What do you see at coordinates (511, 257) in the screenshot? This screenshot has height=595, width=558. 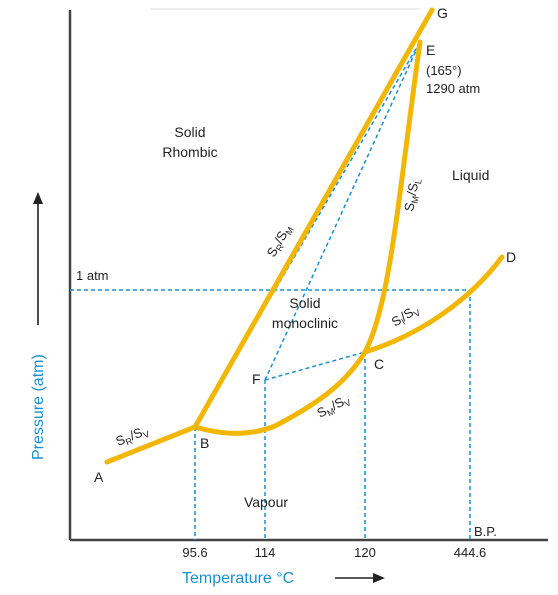 I see `point-label-D: D` at bounding box center [511, 257].